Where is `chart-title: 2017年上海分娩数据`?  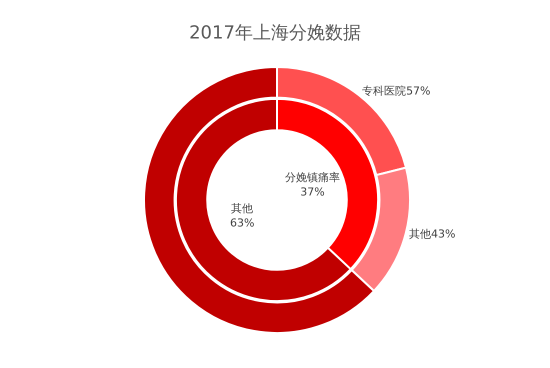 chart-title: 2017年上海分娩数据 is located at coordinates (275, 33).